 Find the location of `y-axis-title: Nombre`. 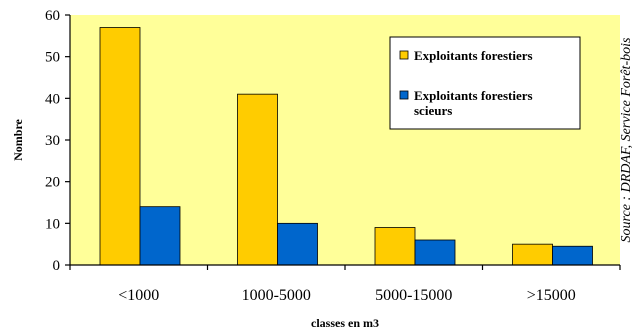

y-axis-title: Nombre is located at coordinates (18, 139).